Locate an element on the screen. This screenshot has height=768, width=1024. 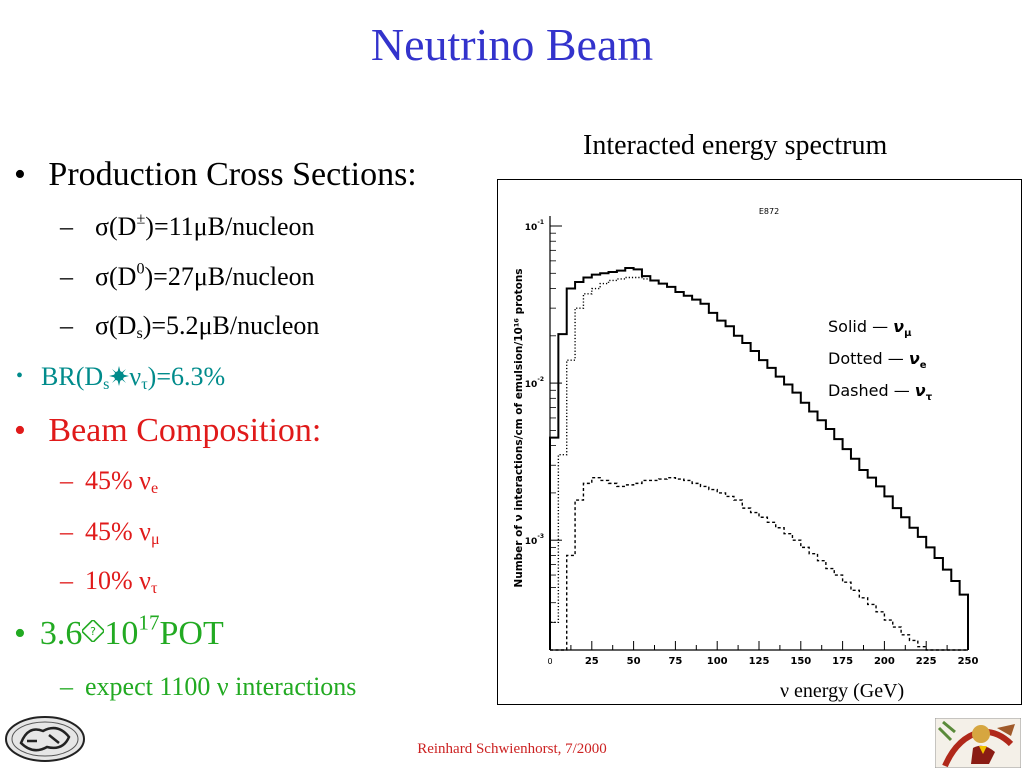
x-tick-label: 225 is located at coordinates (926, 661).